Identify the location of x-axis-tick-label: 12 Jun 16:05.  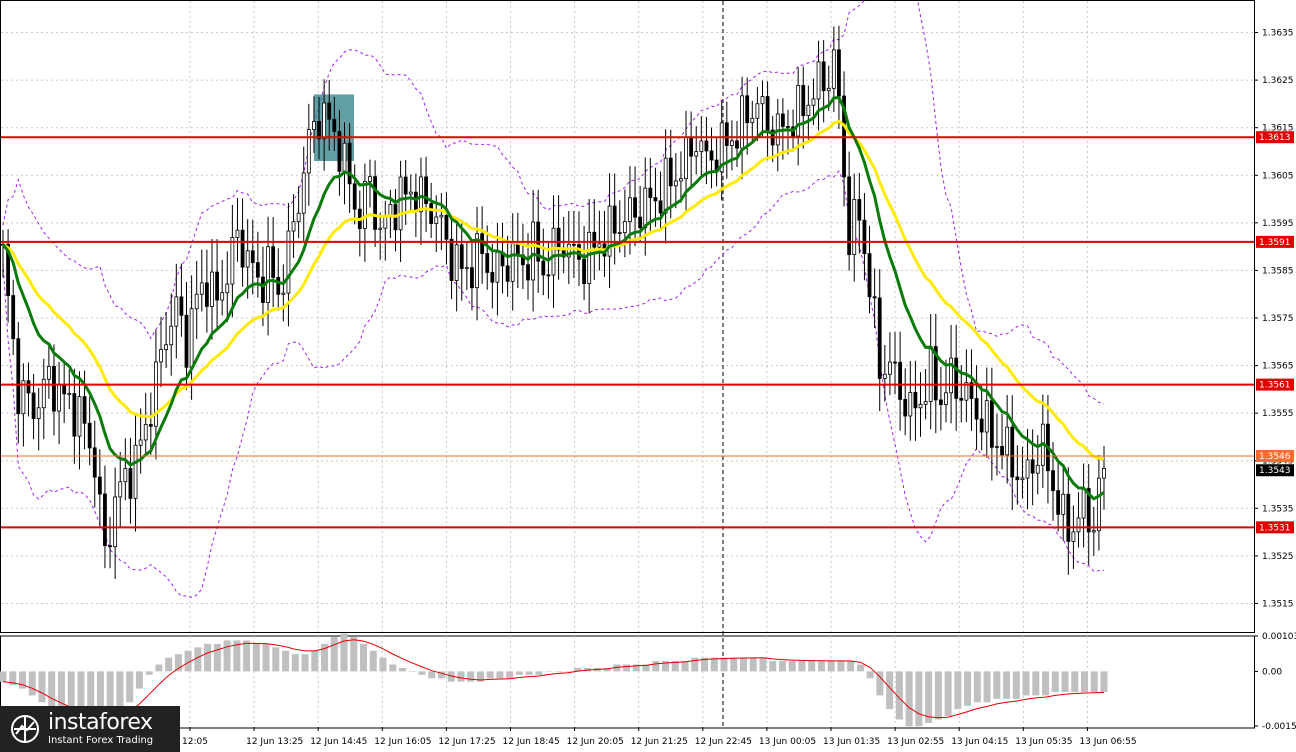
(402, 742).